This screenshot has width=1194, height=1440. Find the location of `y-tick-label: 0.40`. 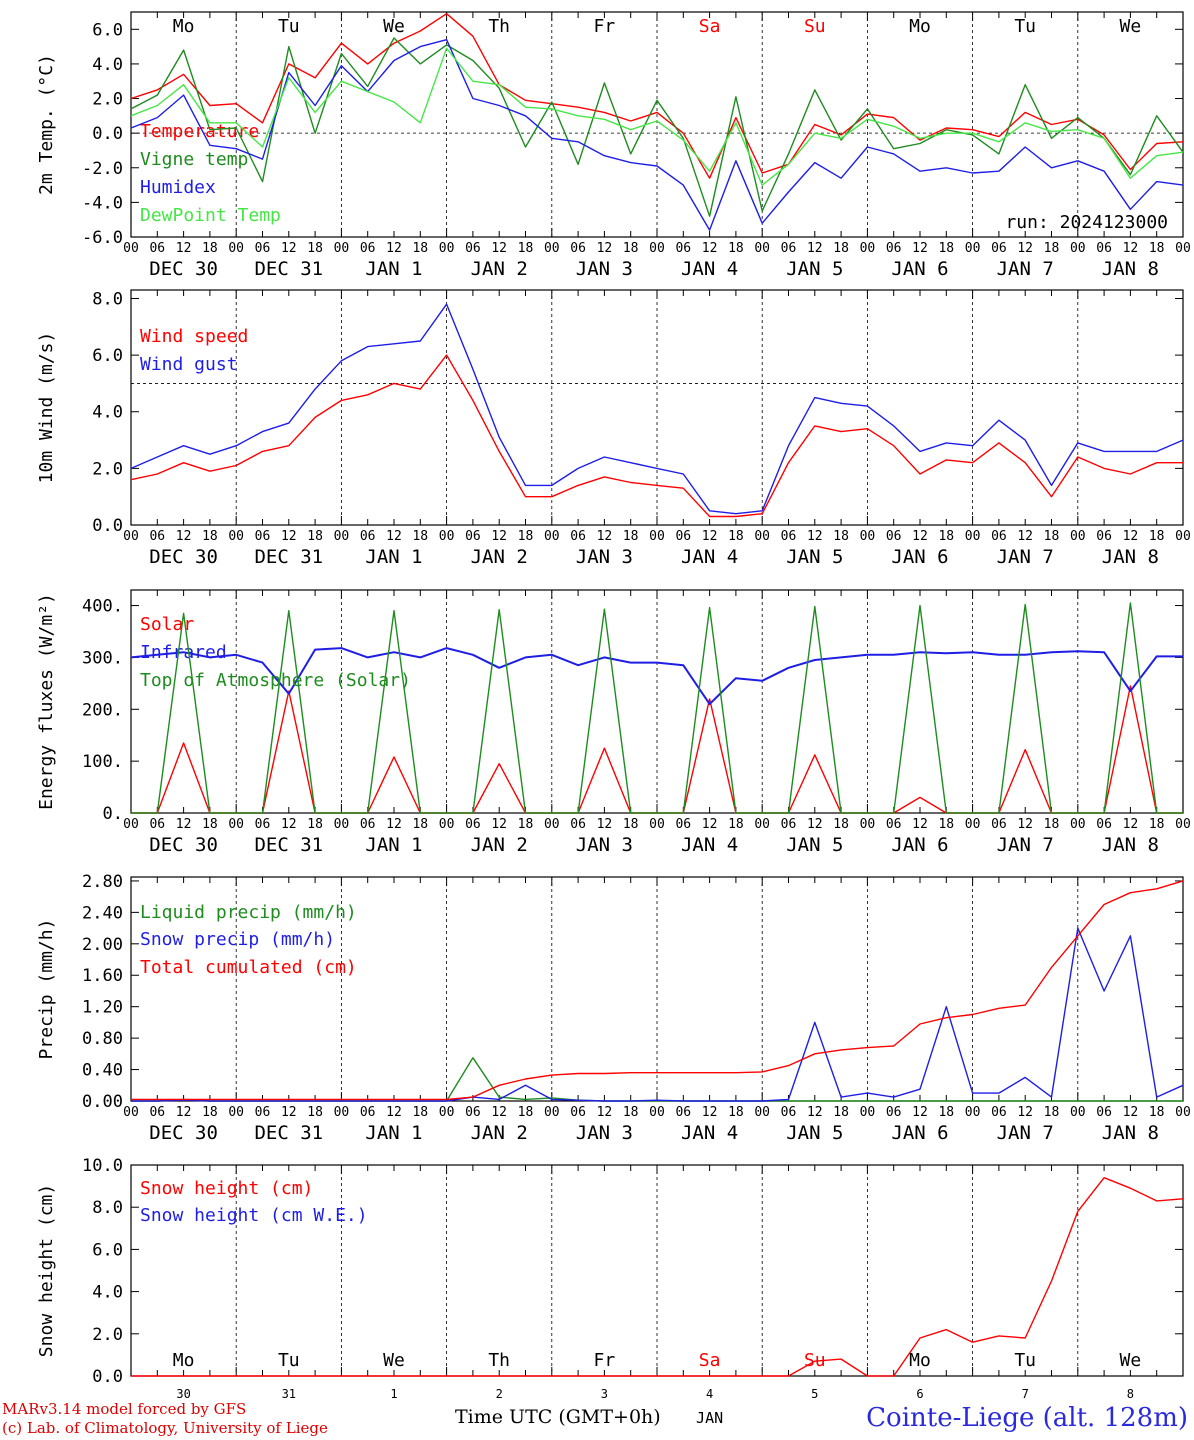

y-tick-label: 0.40 is located at coordinates (102, 1071).